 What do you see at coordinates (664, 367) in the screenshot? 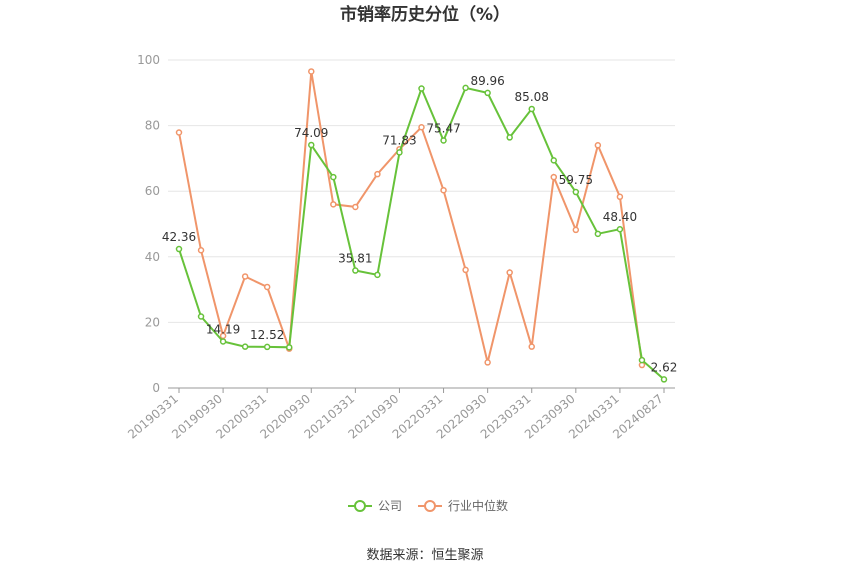
I see `data-label: 2.62` at bounding box center [664, 367].